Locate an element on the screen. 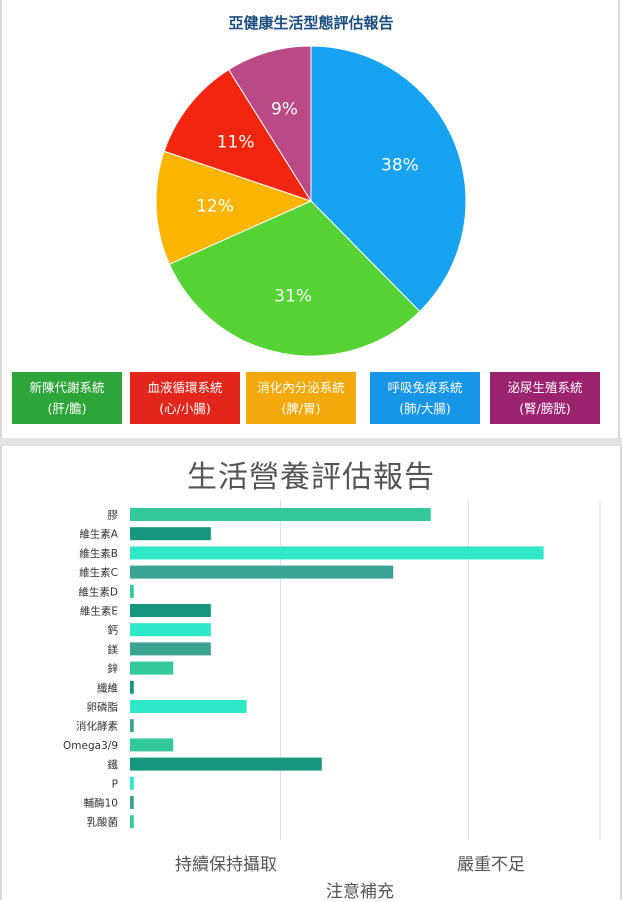 The width and height of the screenshot is (622, 902). panel-divider is located at coordinates (311, 442).